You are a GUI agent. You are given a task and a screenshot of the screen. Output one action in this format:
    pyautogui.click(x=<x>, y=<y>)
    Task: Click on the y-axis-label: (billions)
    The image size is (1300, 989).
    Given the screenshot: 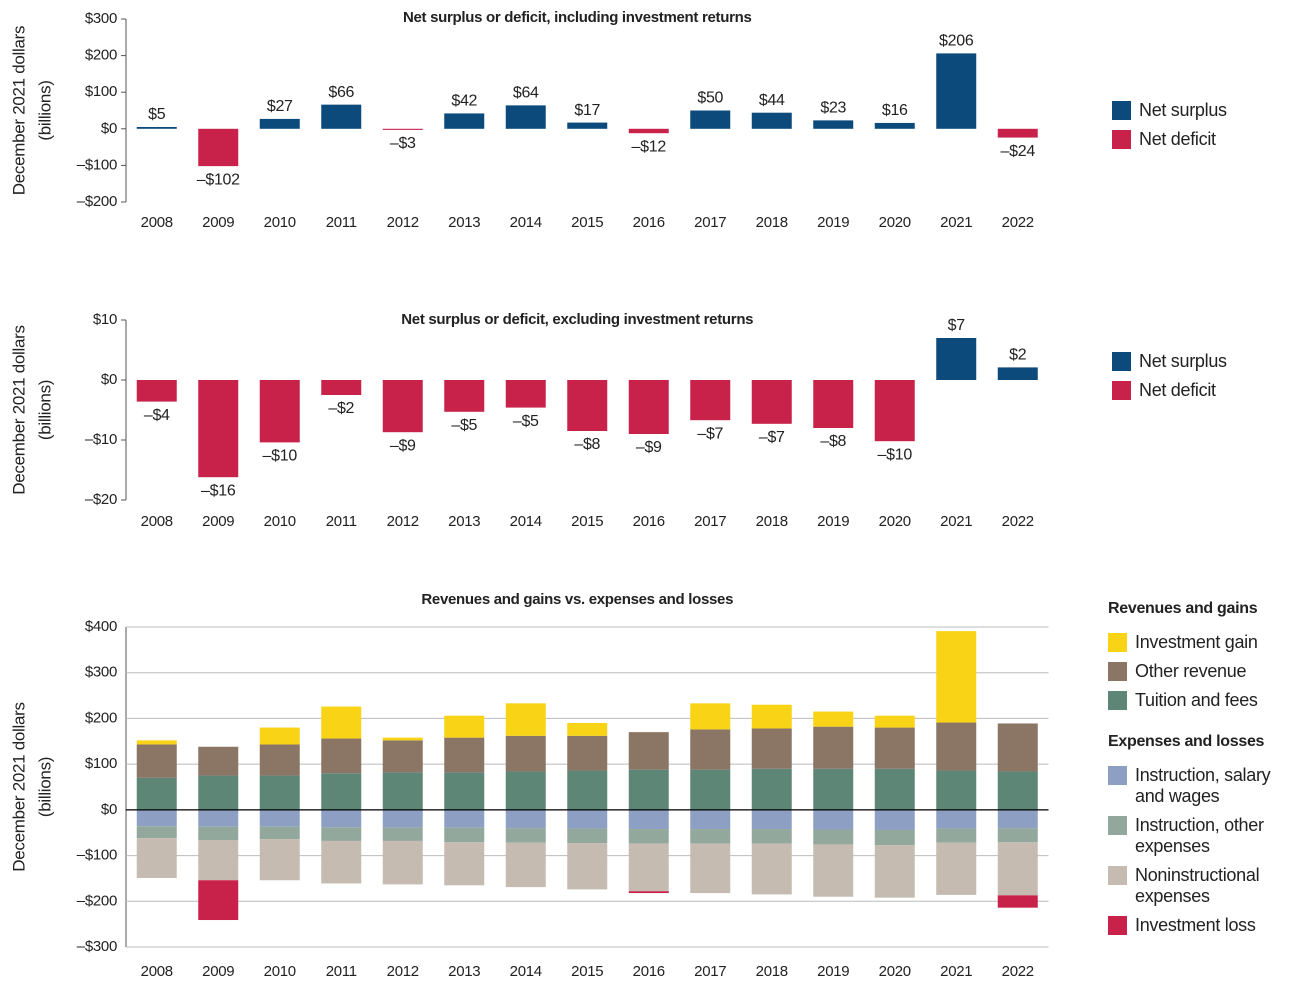 What is the action you would take?
    pyautogui.click(x=44, y=410)
    